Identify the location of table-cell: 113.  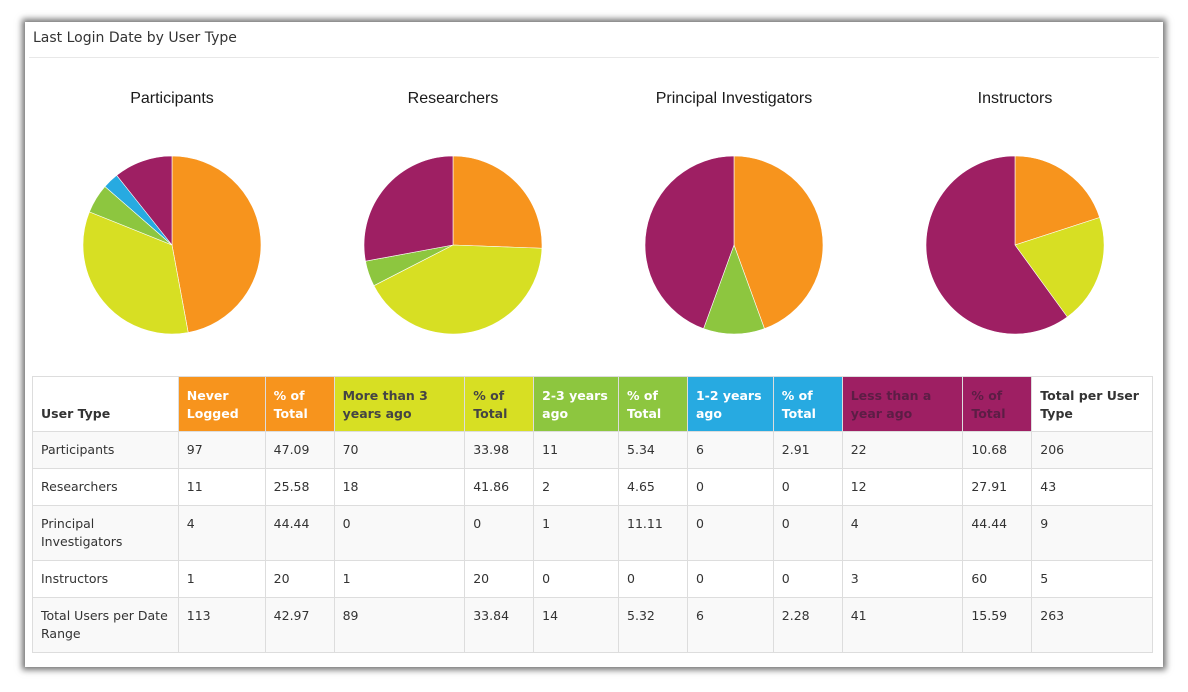
(221, 625).